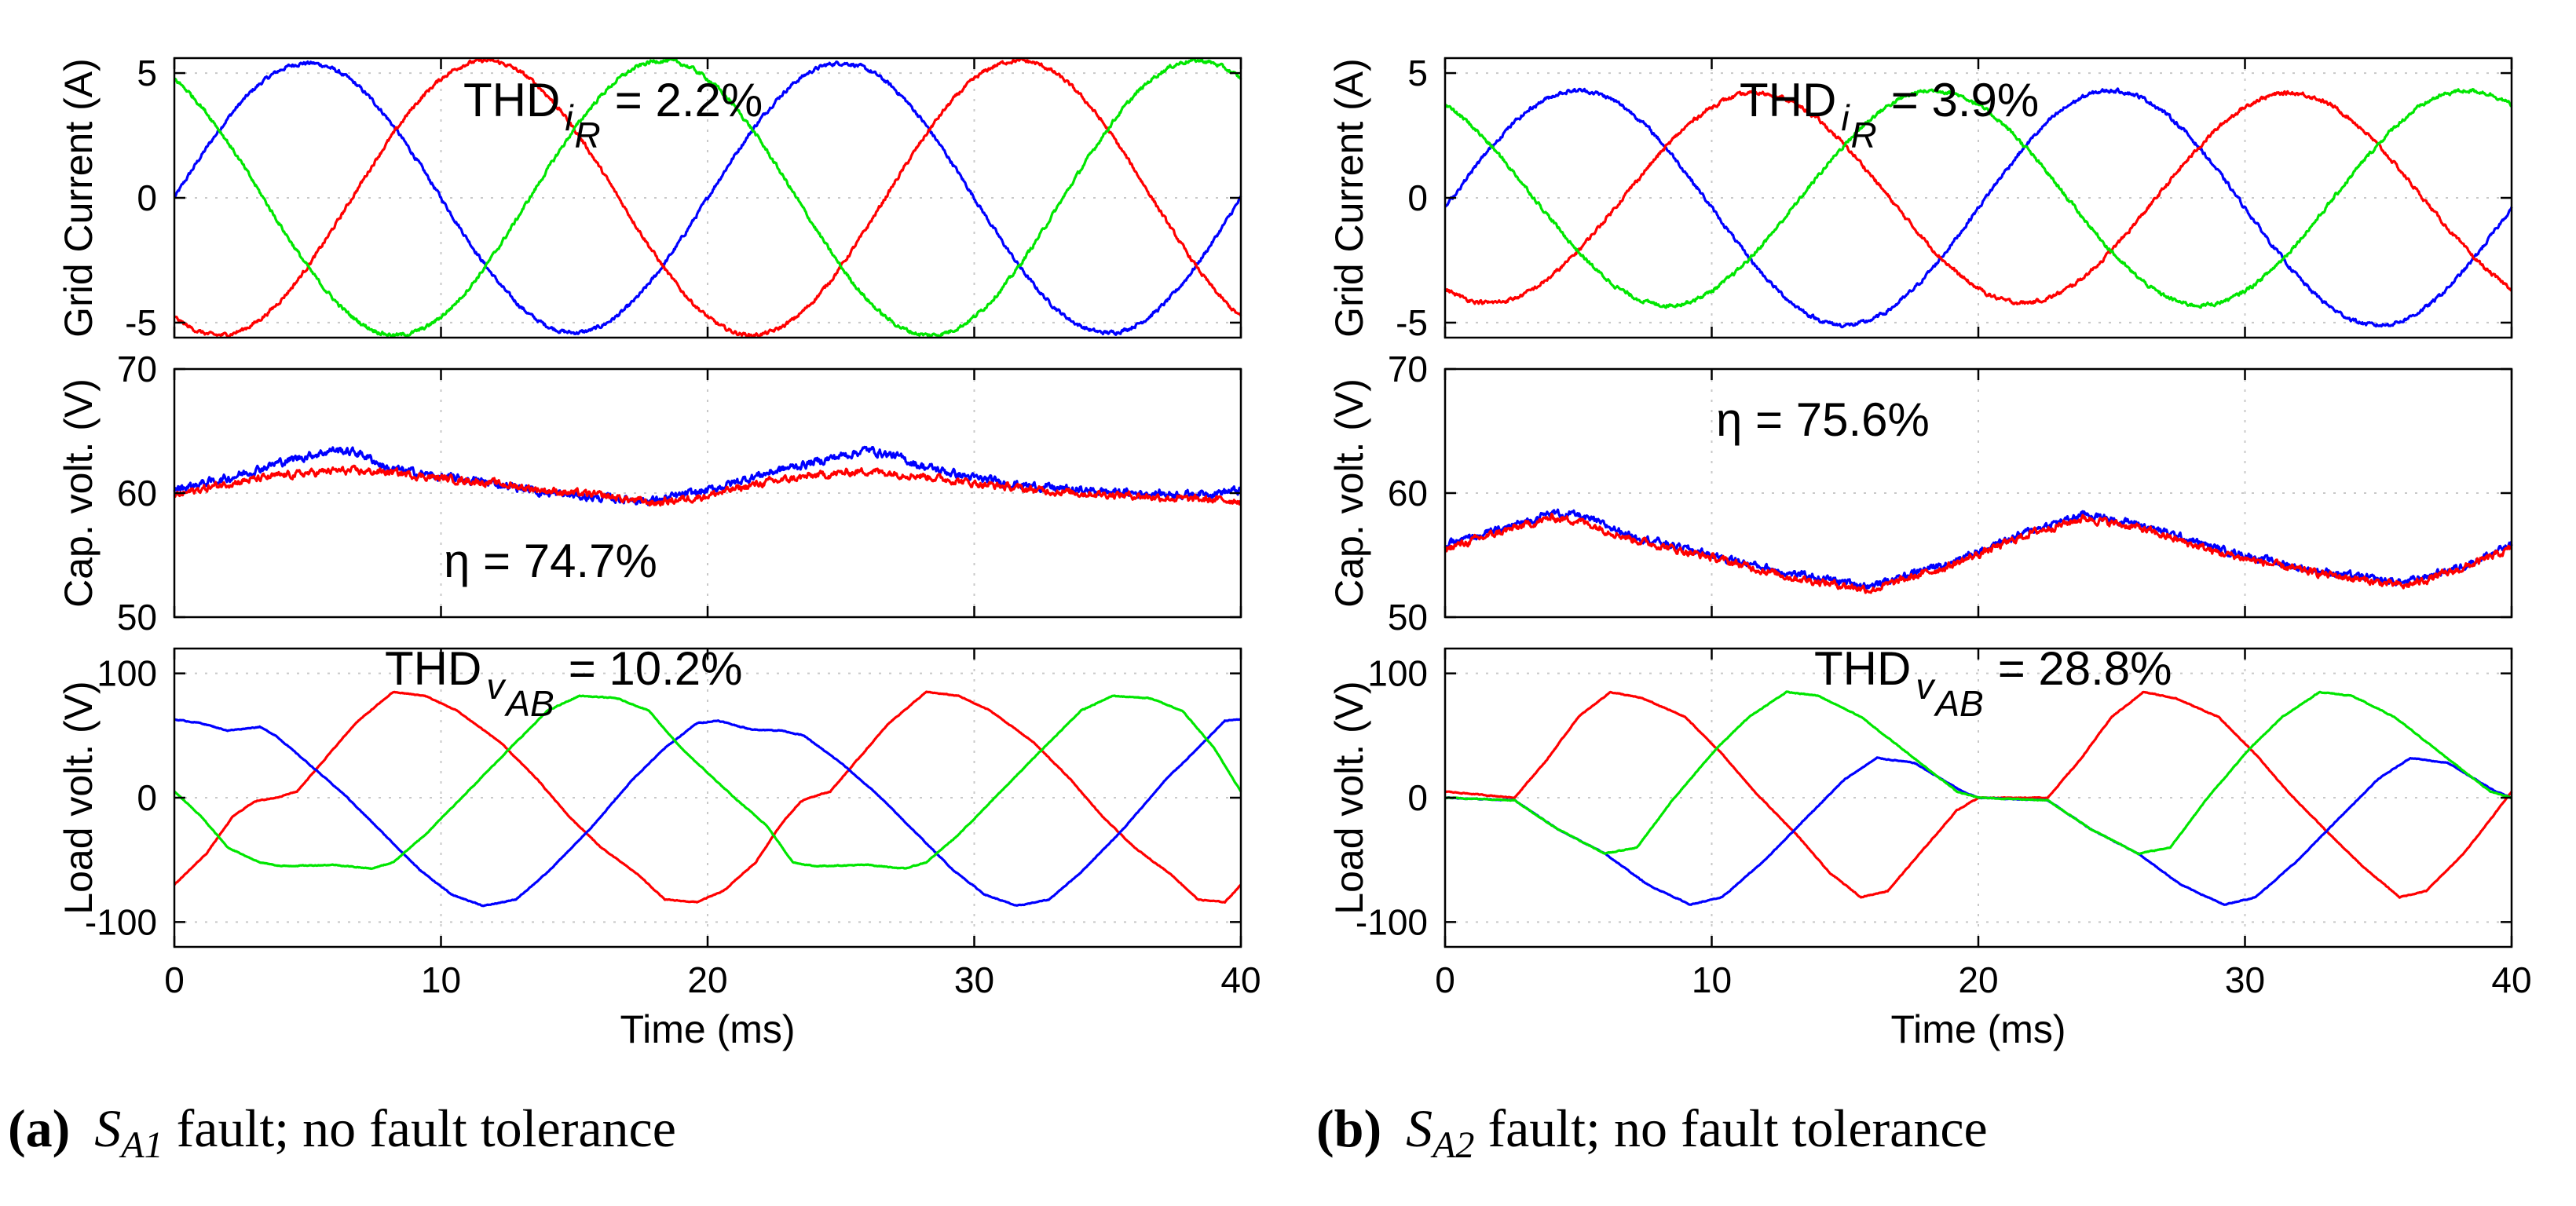  I want to click on ytick-label-b-middle-1: 60, so click(1408, 493).